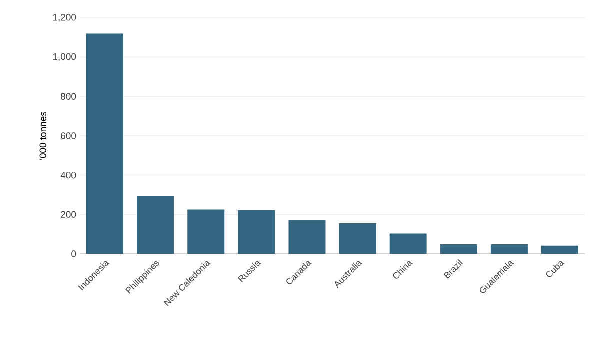 The width and height of the screenshot is (599, 342). Describe the element at coordinates (68, 136) in the screenshot. I see `y-tick-label: 600` at that location.